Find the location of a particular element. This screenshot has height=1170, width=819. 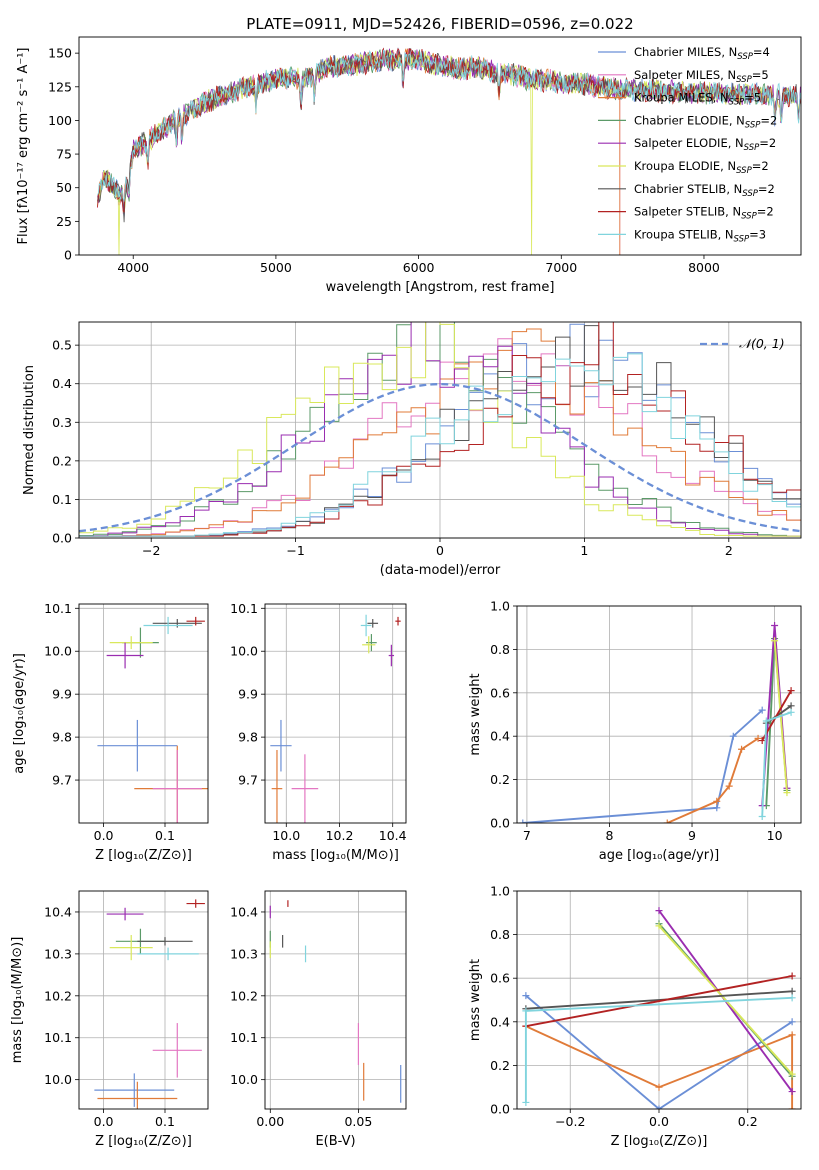

x-axis-label: (data-model)/error is located at coordinates (440, 570).